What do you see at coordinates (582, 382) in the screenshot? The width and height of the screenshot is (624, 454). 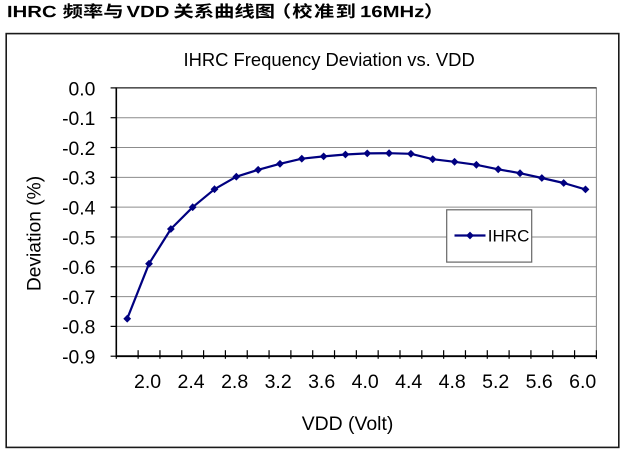 I see `svg-text: 6.0` at bounding box center [582, 382].